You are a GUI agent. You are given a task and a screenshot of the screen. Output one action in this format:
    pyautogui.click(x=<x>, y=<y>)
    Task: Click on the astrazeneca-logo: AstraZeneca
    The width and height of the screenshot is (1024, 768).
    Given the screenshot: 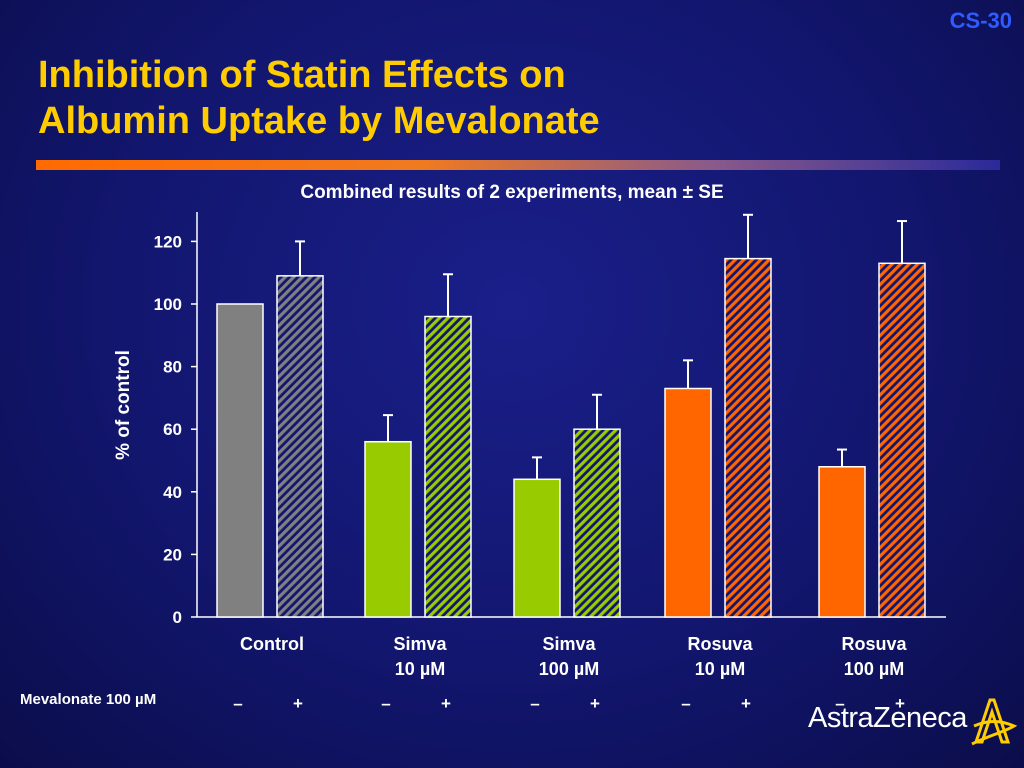 What is the action you would take?
    pyautogui.click(x=913, y=722)
    